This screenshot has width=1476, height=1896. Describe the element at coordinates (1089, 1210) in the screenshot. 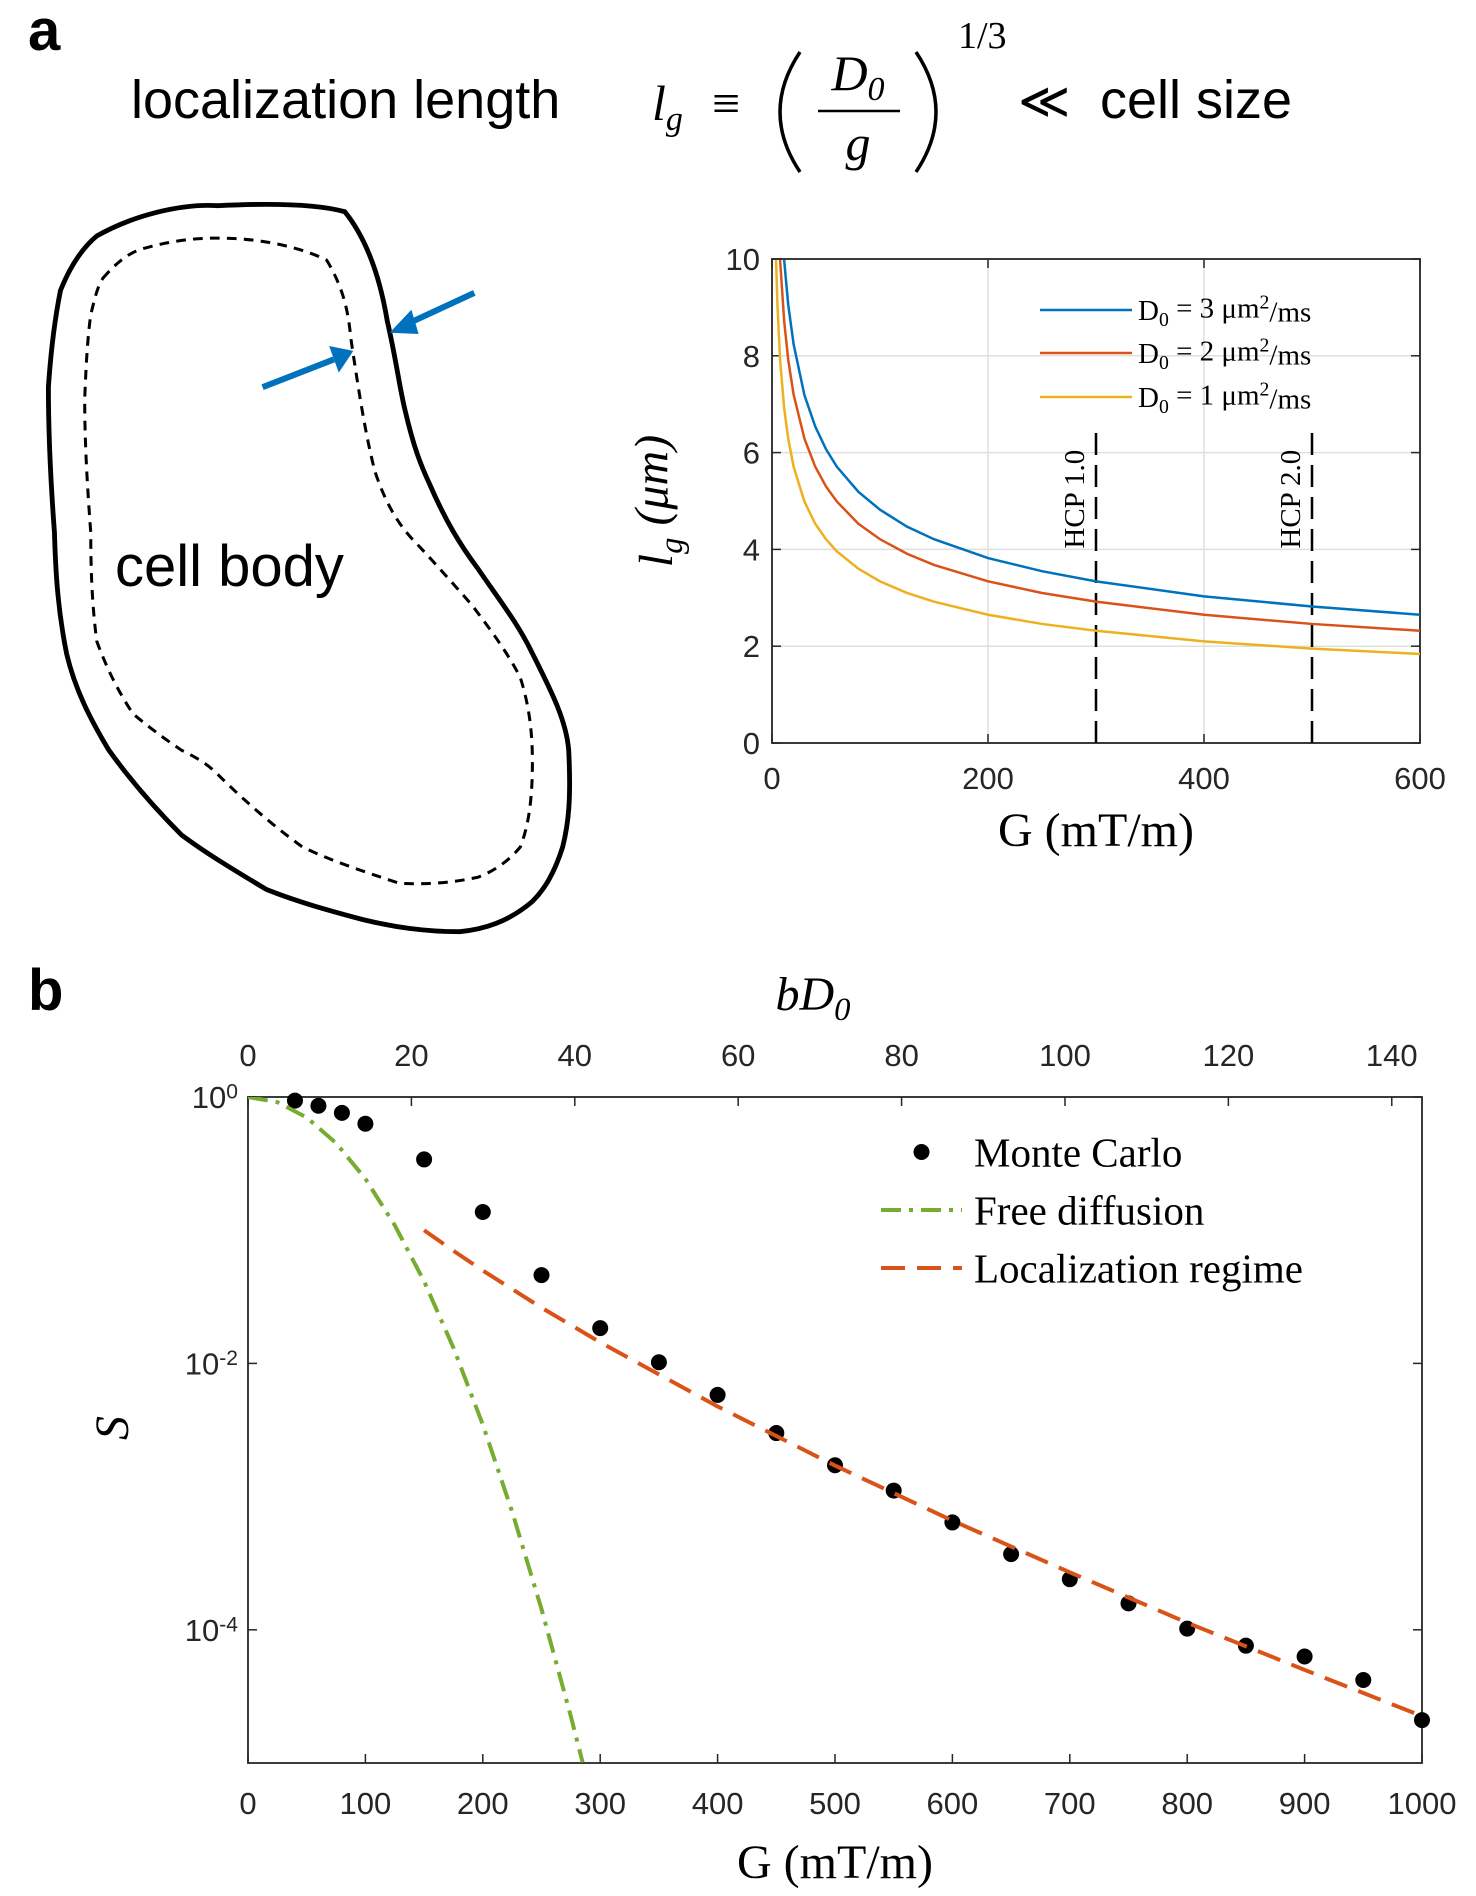

I see `legend-label: Free diffusion` at that location.